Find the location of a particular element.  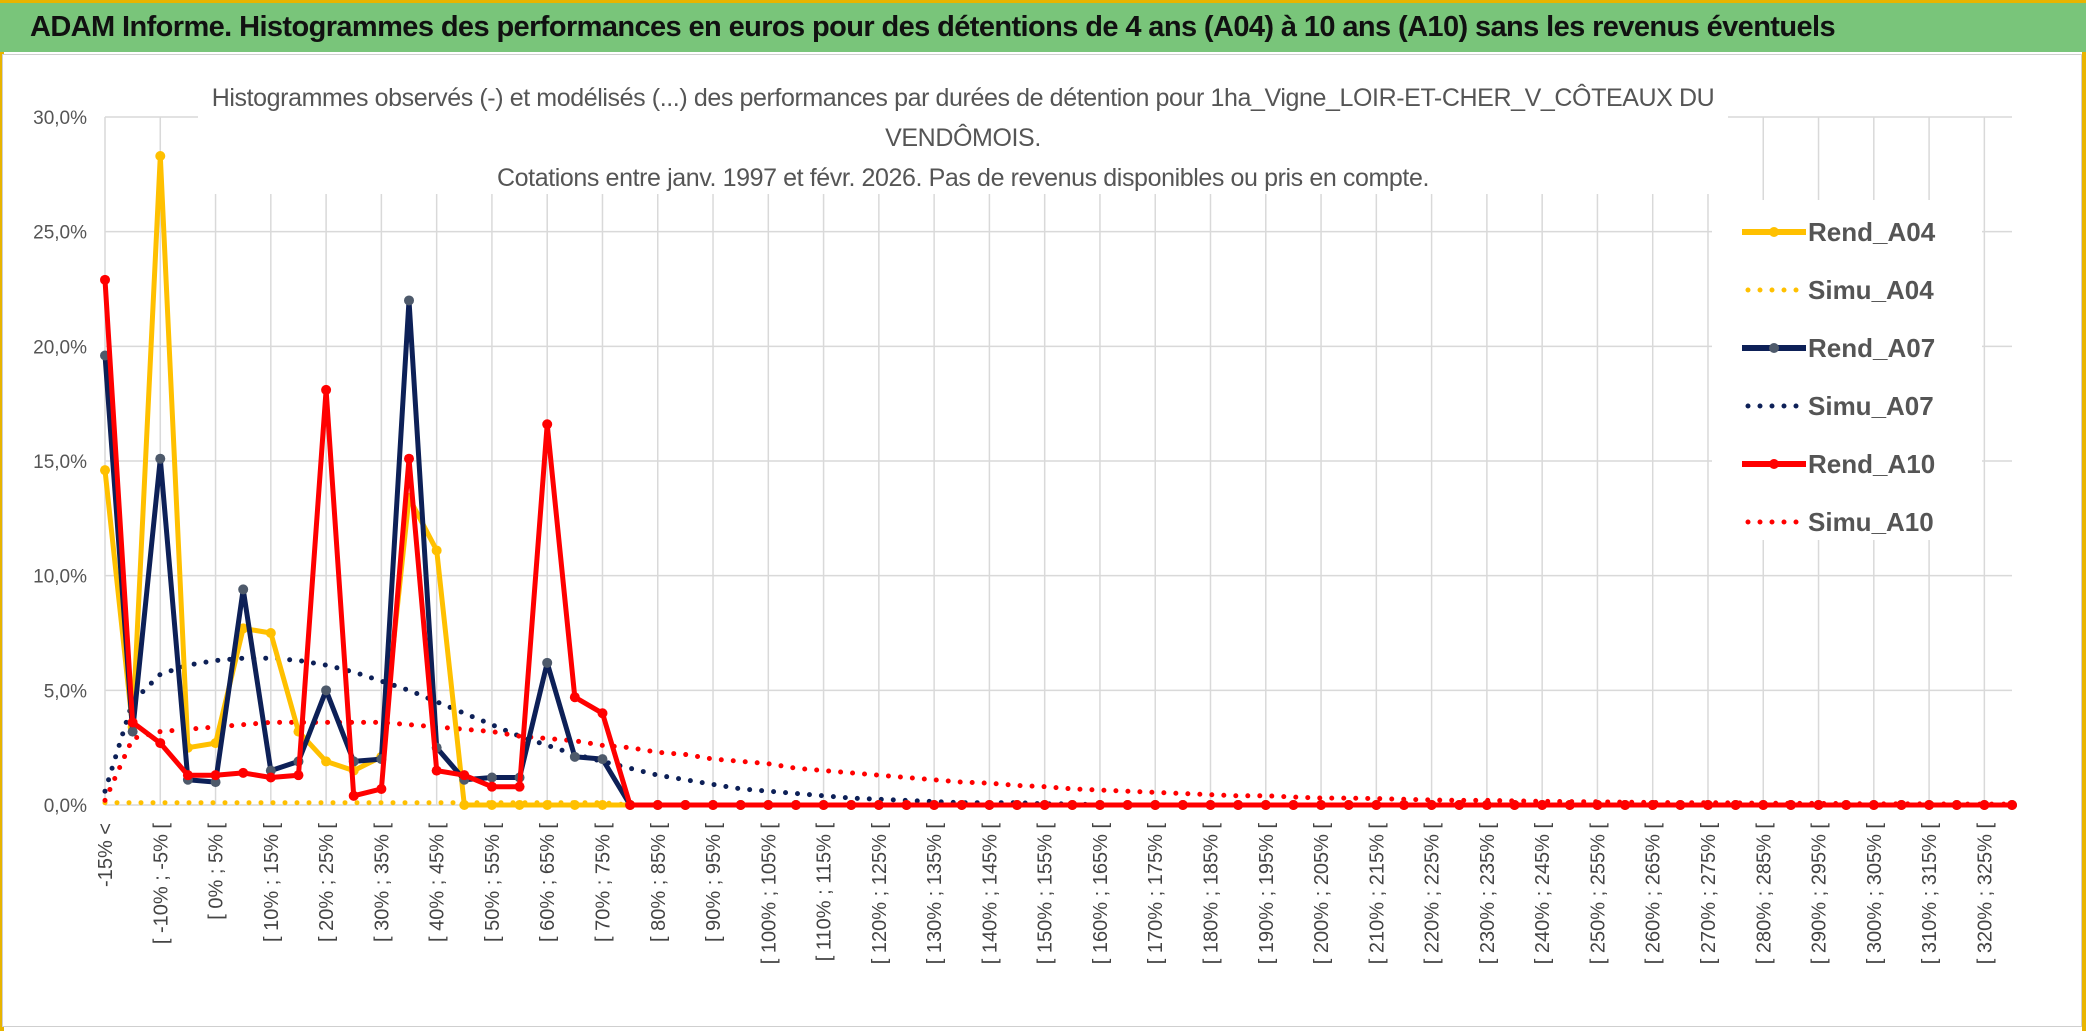

x-tick-label: [ 240% ; 245% [ is located at coordinates (1543, 894).